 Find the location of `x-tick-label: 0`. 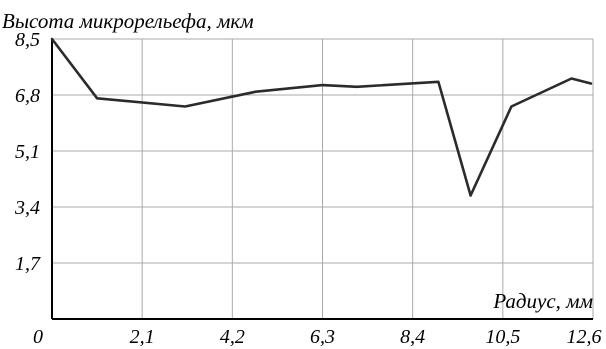

x-tick-label: 0 is located at coordinates (38, 337).